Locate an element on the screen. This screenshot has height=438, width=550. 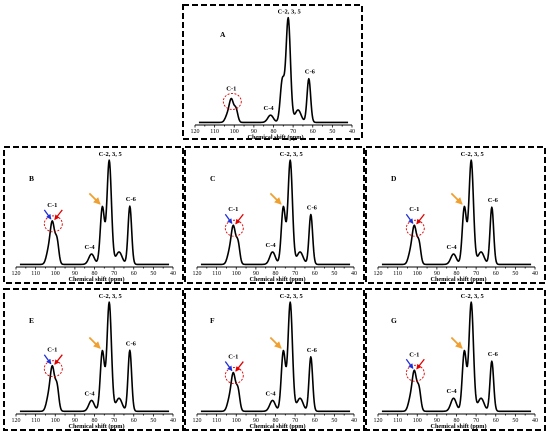
panel-label: D is located at coordinates (394, 178).